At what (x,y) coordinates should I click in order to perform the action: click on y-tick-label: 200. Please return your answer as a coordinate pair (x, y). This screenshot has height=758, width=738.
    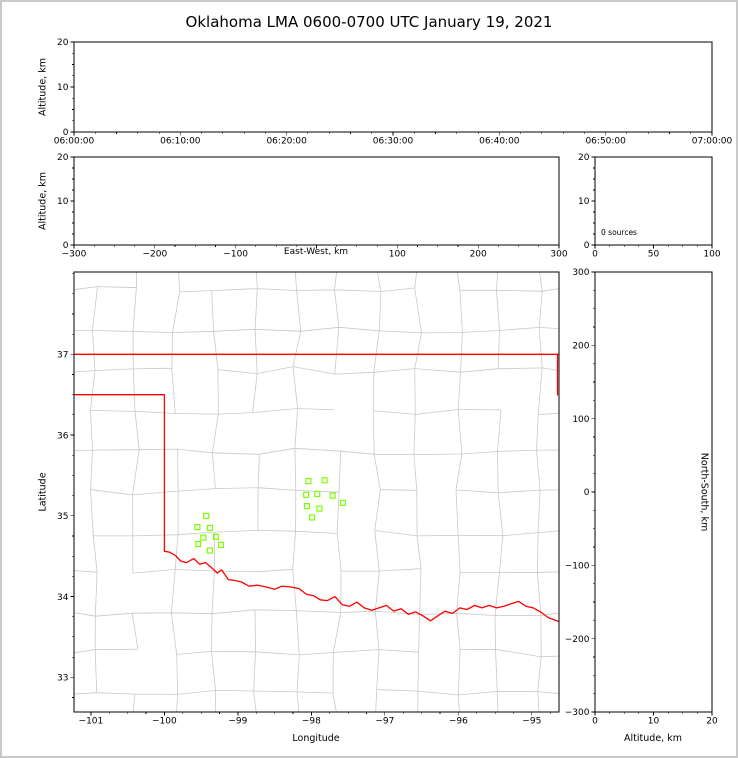
    Looking at the image, I should click on (580, 347).